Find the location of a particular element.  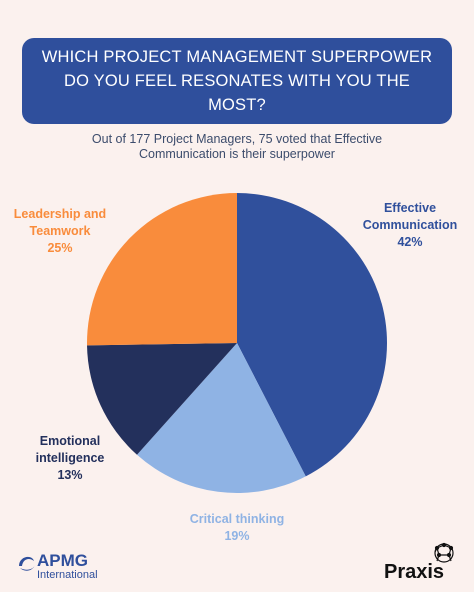

pie-slice-emotional-intelligence is located at coordinates (162, 399).